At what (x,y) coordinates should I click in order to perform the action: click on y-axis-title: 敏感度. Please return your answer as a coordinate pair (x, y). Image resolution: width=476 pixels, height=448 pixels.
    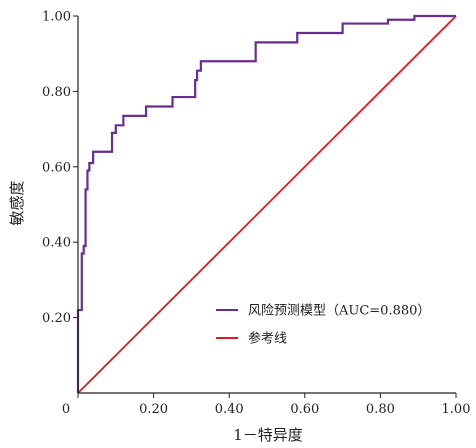
    Looking at the image, I should click on (17, 202).